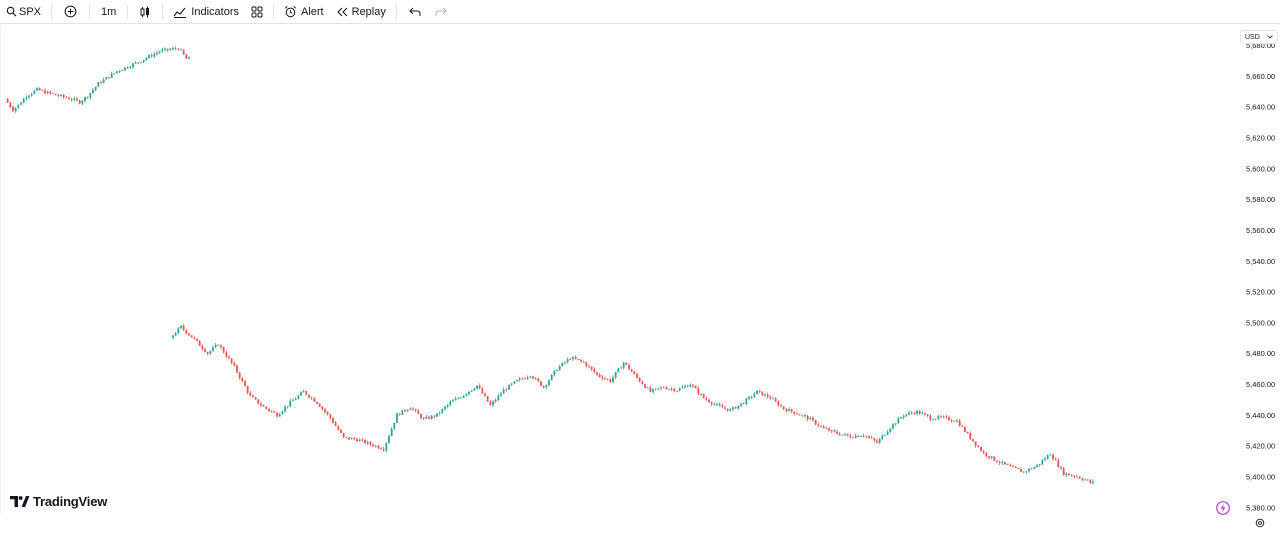 This screenshot has width=1280, height=534. I want to click on lightning-icon, so click(1223, 508).